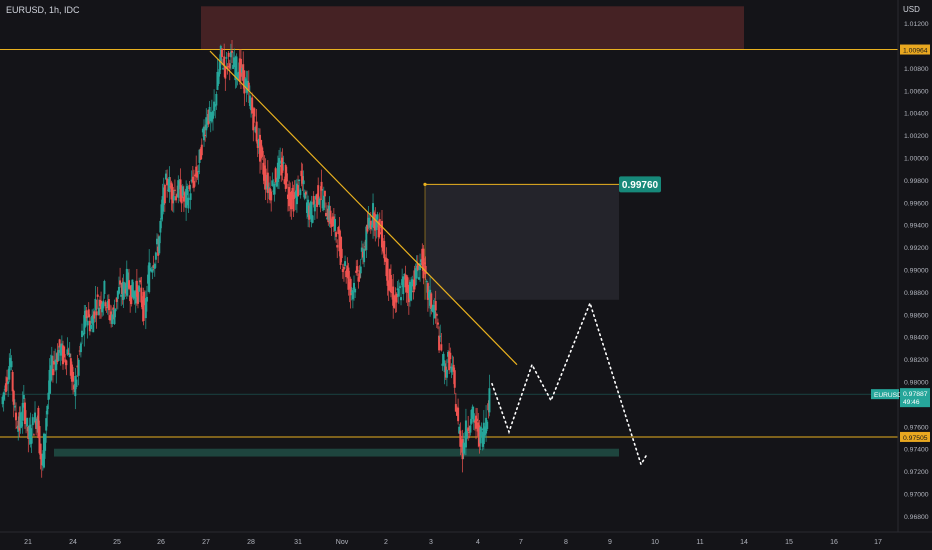  I want to click on time-label: 27, so click(206, 542).